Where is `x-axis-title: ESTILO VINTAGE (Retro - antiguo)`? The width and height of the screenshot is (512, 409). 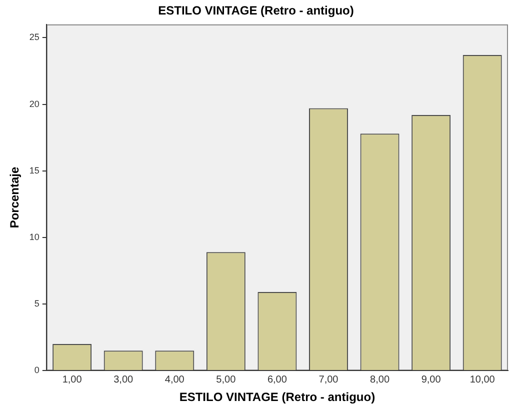
x-axis-title: ESTILO VINTAGE (Retro - antiguo) is located at coordinates (277, 397).